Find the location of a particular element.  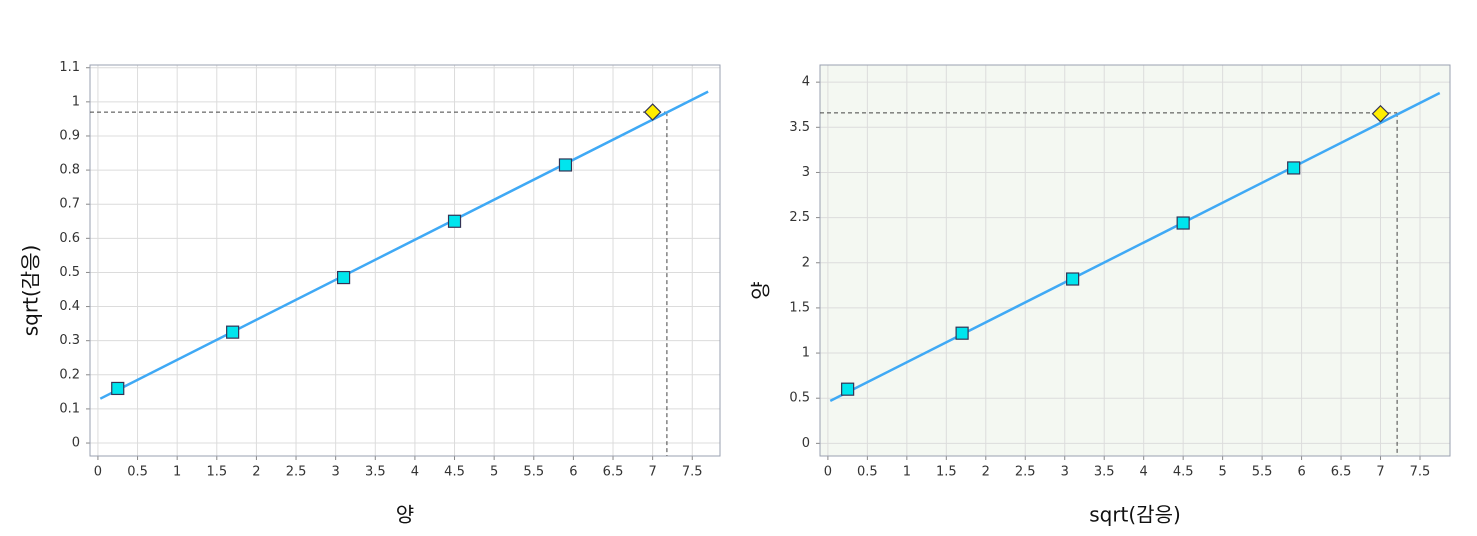

y-tick-label: 0.4 is located at coordinates (69, 306).